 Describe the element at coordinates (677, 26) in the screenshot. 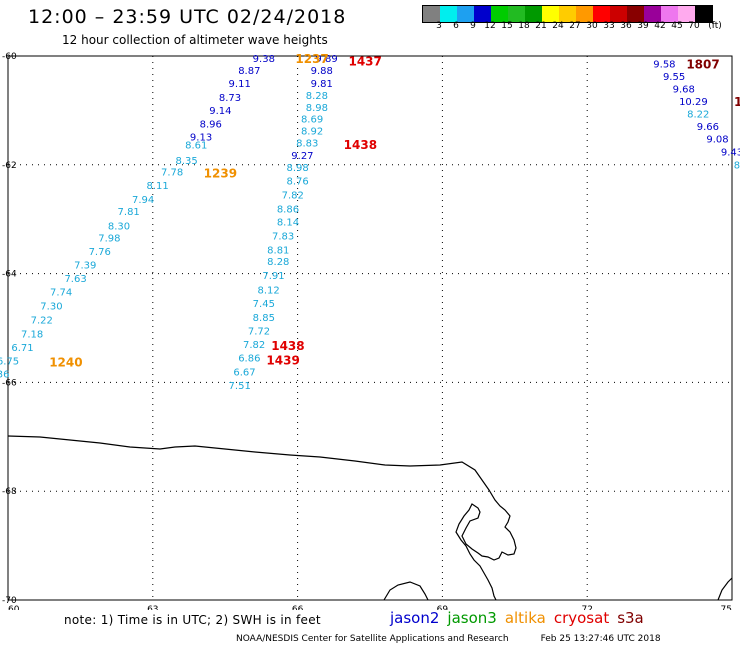

I see `colorbar-label: 45` at that location.